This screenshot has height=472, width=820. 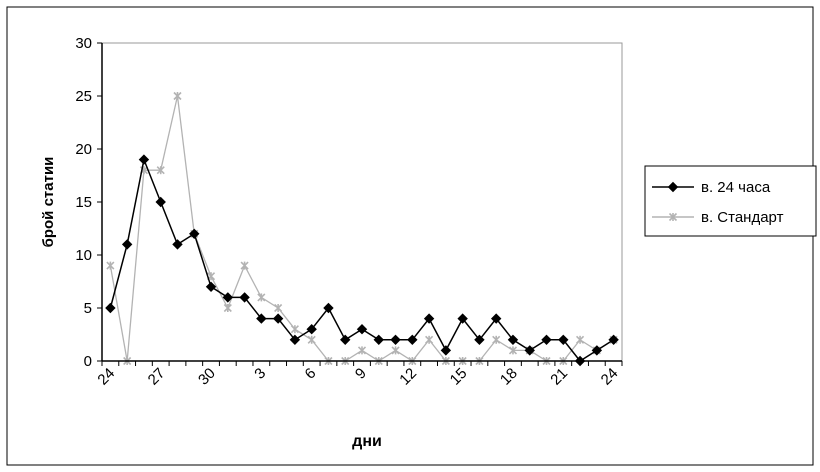 I want to click on legend-box, so click(x=730, y=201).